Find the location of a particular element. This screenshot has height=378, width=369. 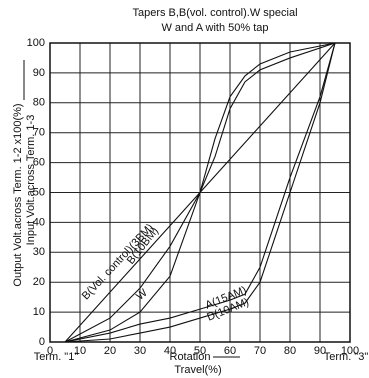

x-tick-label: 70 is located at coordinates (260, 351).